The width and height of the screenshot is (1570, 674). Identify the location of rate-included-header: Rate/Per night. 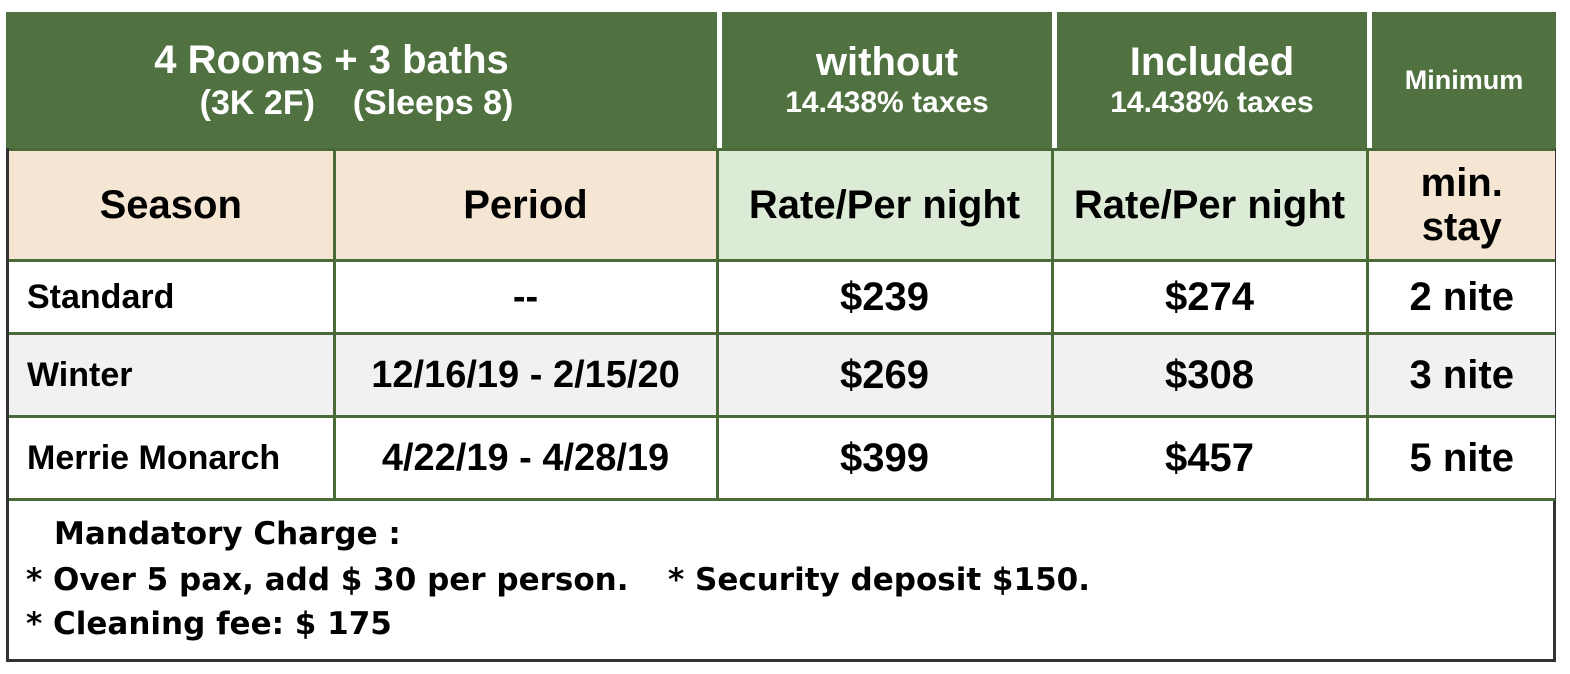
(1209, 205).